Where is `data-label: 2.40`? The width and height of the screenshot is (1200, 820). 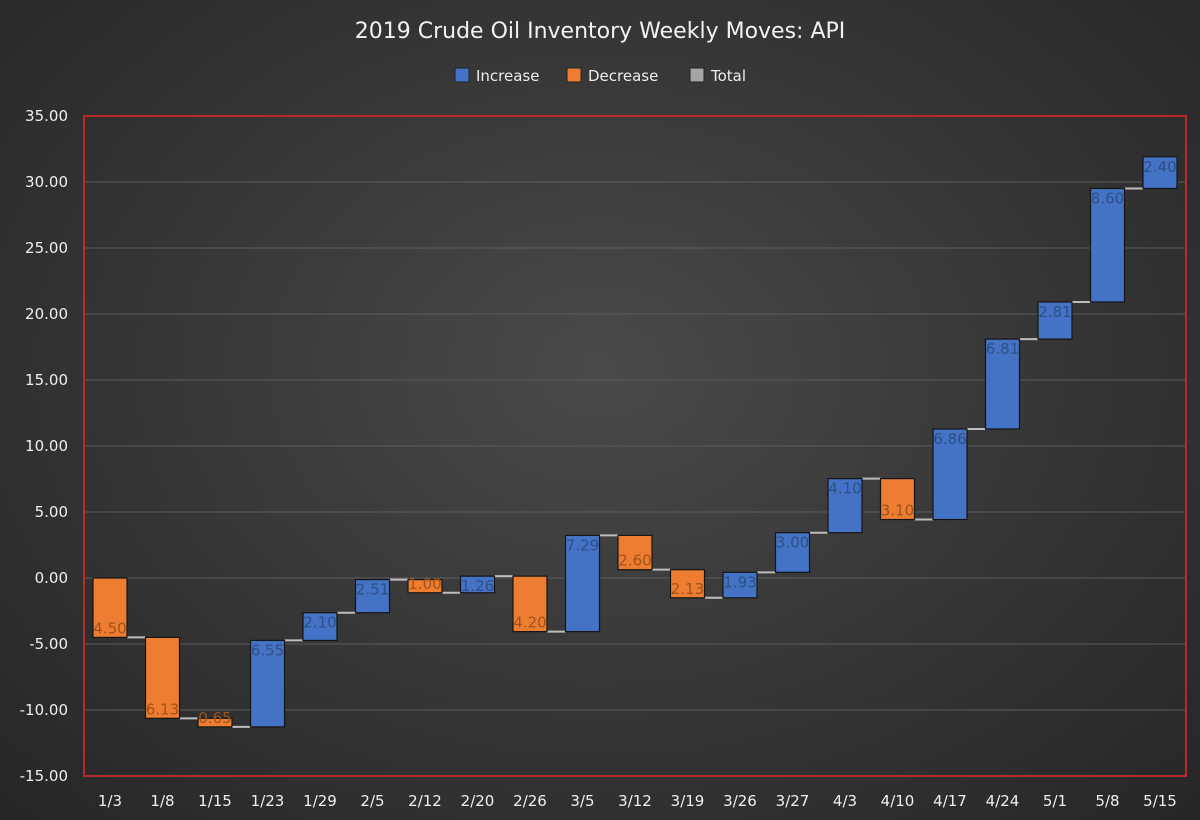 data-label: 2.40 is located at coordinates (1159, 167).